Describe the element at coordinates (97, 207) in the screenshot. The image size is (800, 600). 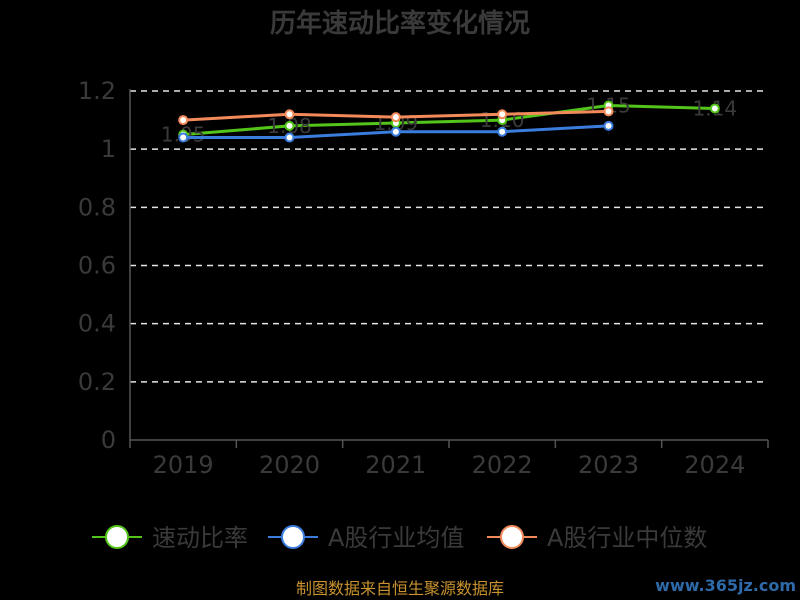
I see `y-tick-label: 0.8` at that location.